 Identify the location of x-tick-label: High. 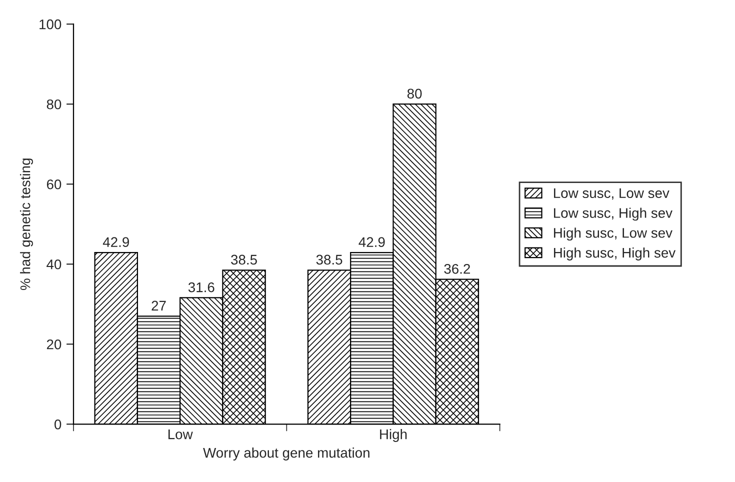
(393, 435).